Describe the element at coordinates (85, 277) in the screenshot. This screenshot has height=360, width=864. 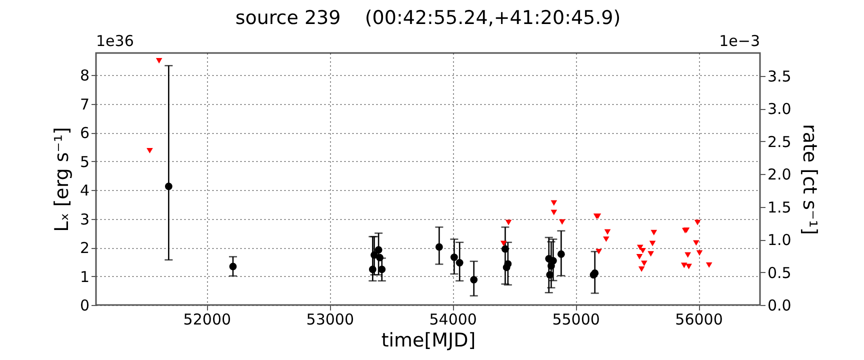
I see `y-tick-label: 1` at that location.